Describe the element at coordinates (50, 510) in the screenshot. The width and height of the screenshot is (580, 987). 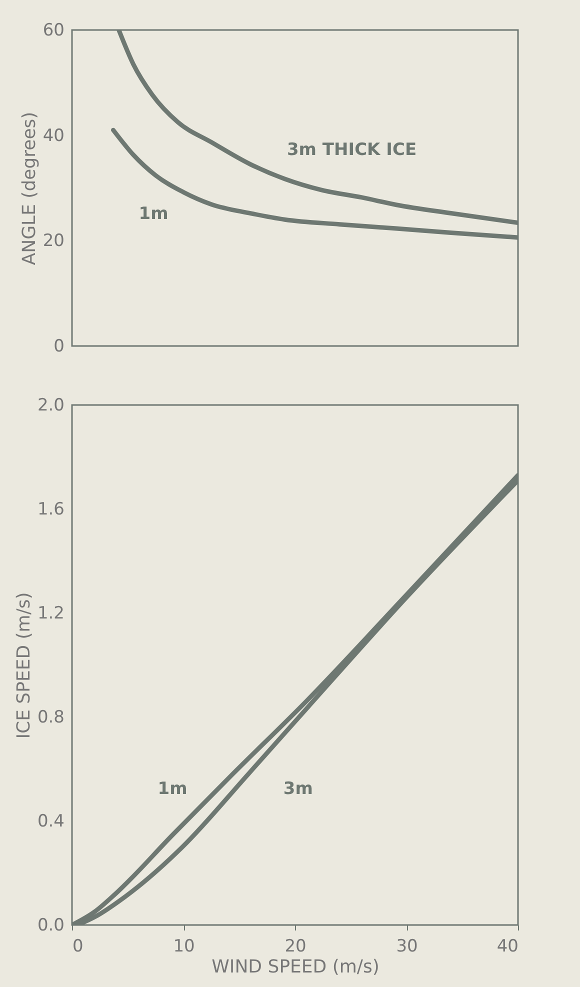
I see `y-tick-label: 1.6` at that location.